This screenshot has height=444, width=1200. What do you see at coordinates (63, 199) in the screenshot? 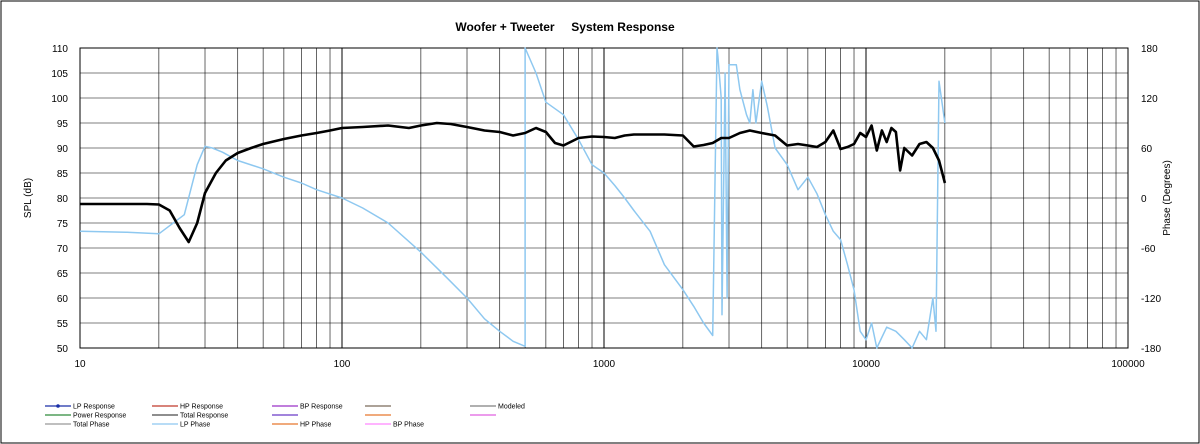
I see `y-tick-label: 80` at bounding box center [63, 199].